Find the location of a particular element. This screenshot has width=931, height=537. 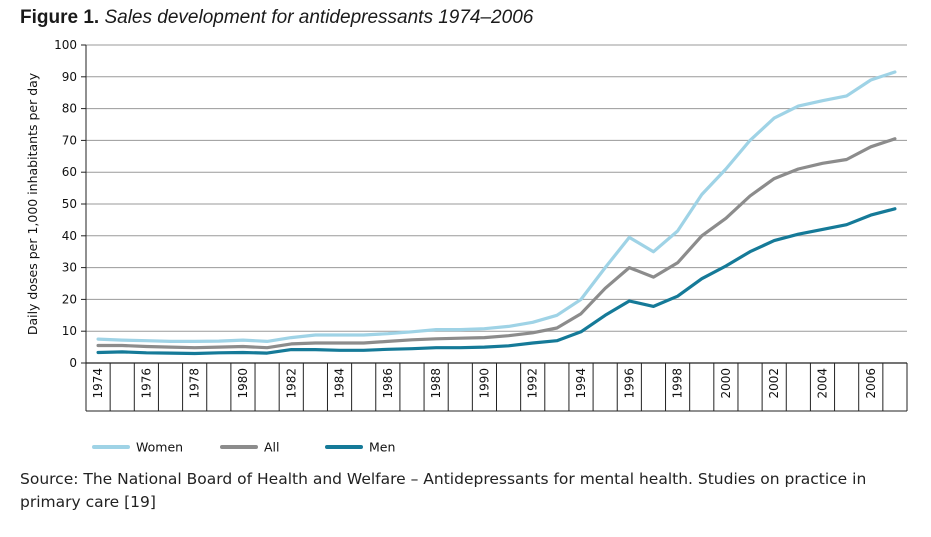

x-tick-label-1984: 1984 is located at coordinates (340, 383).